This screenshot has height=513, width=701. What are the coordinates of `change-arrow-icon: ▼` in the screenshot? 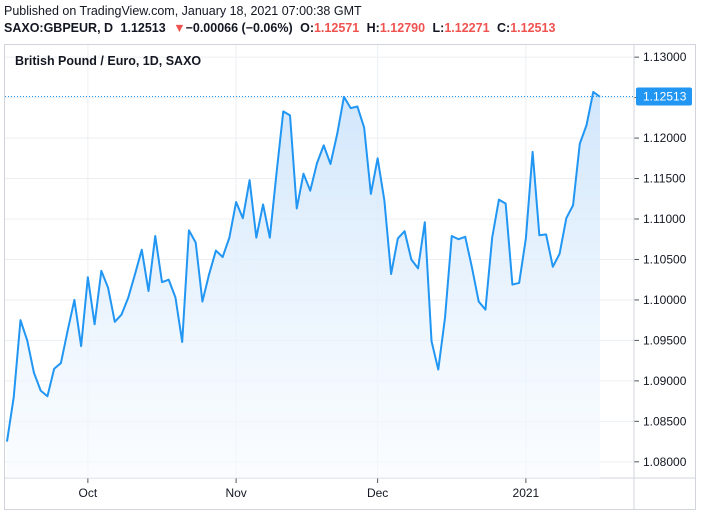 It's located at (179, 28).